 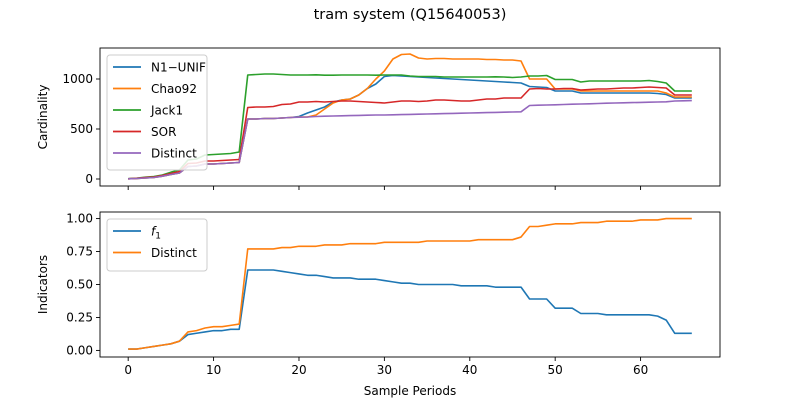 I want to click on indicators-y-axis-label: Indicators, so click(x=43, y=284).